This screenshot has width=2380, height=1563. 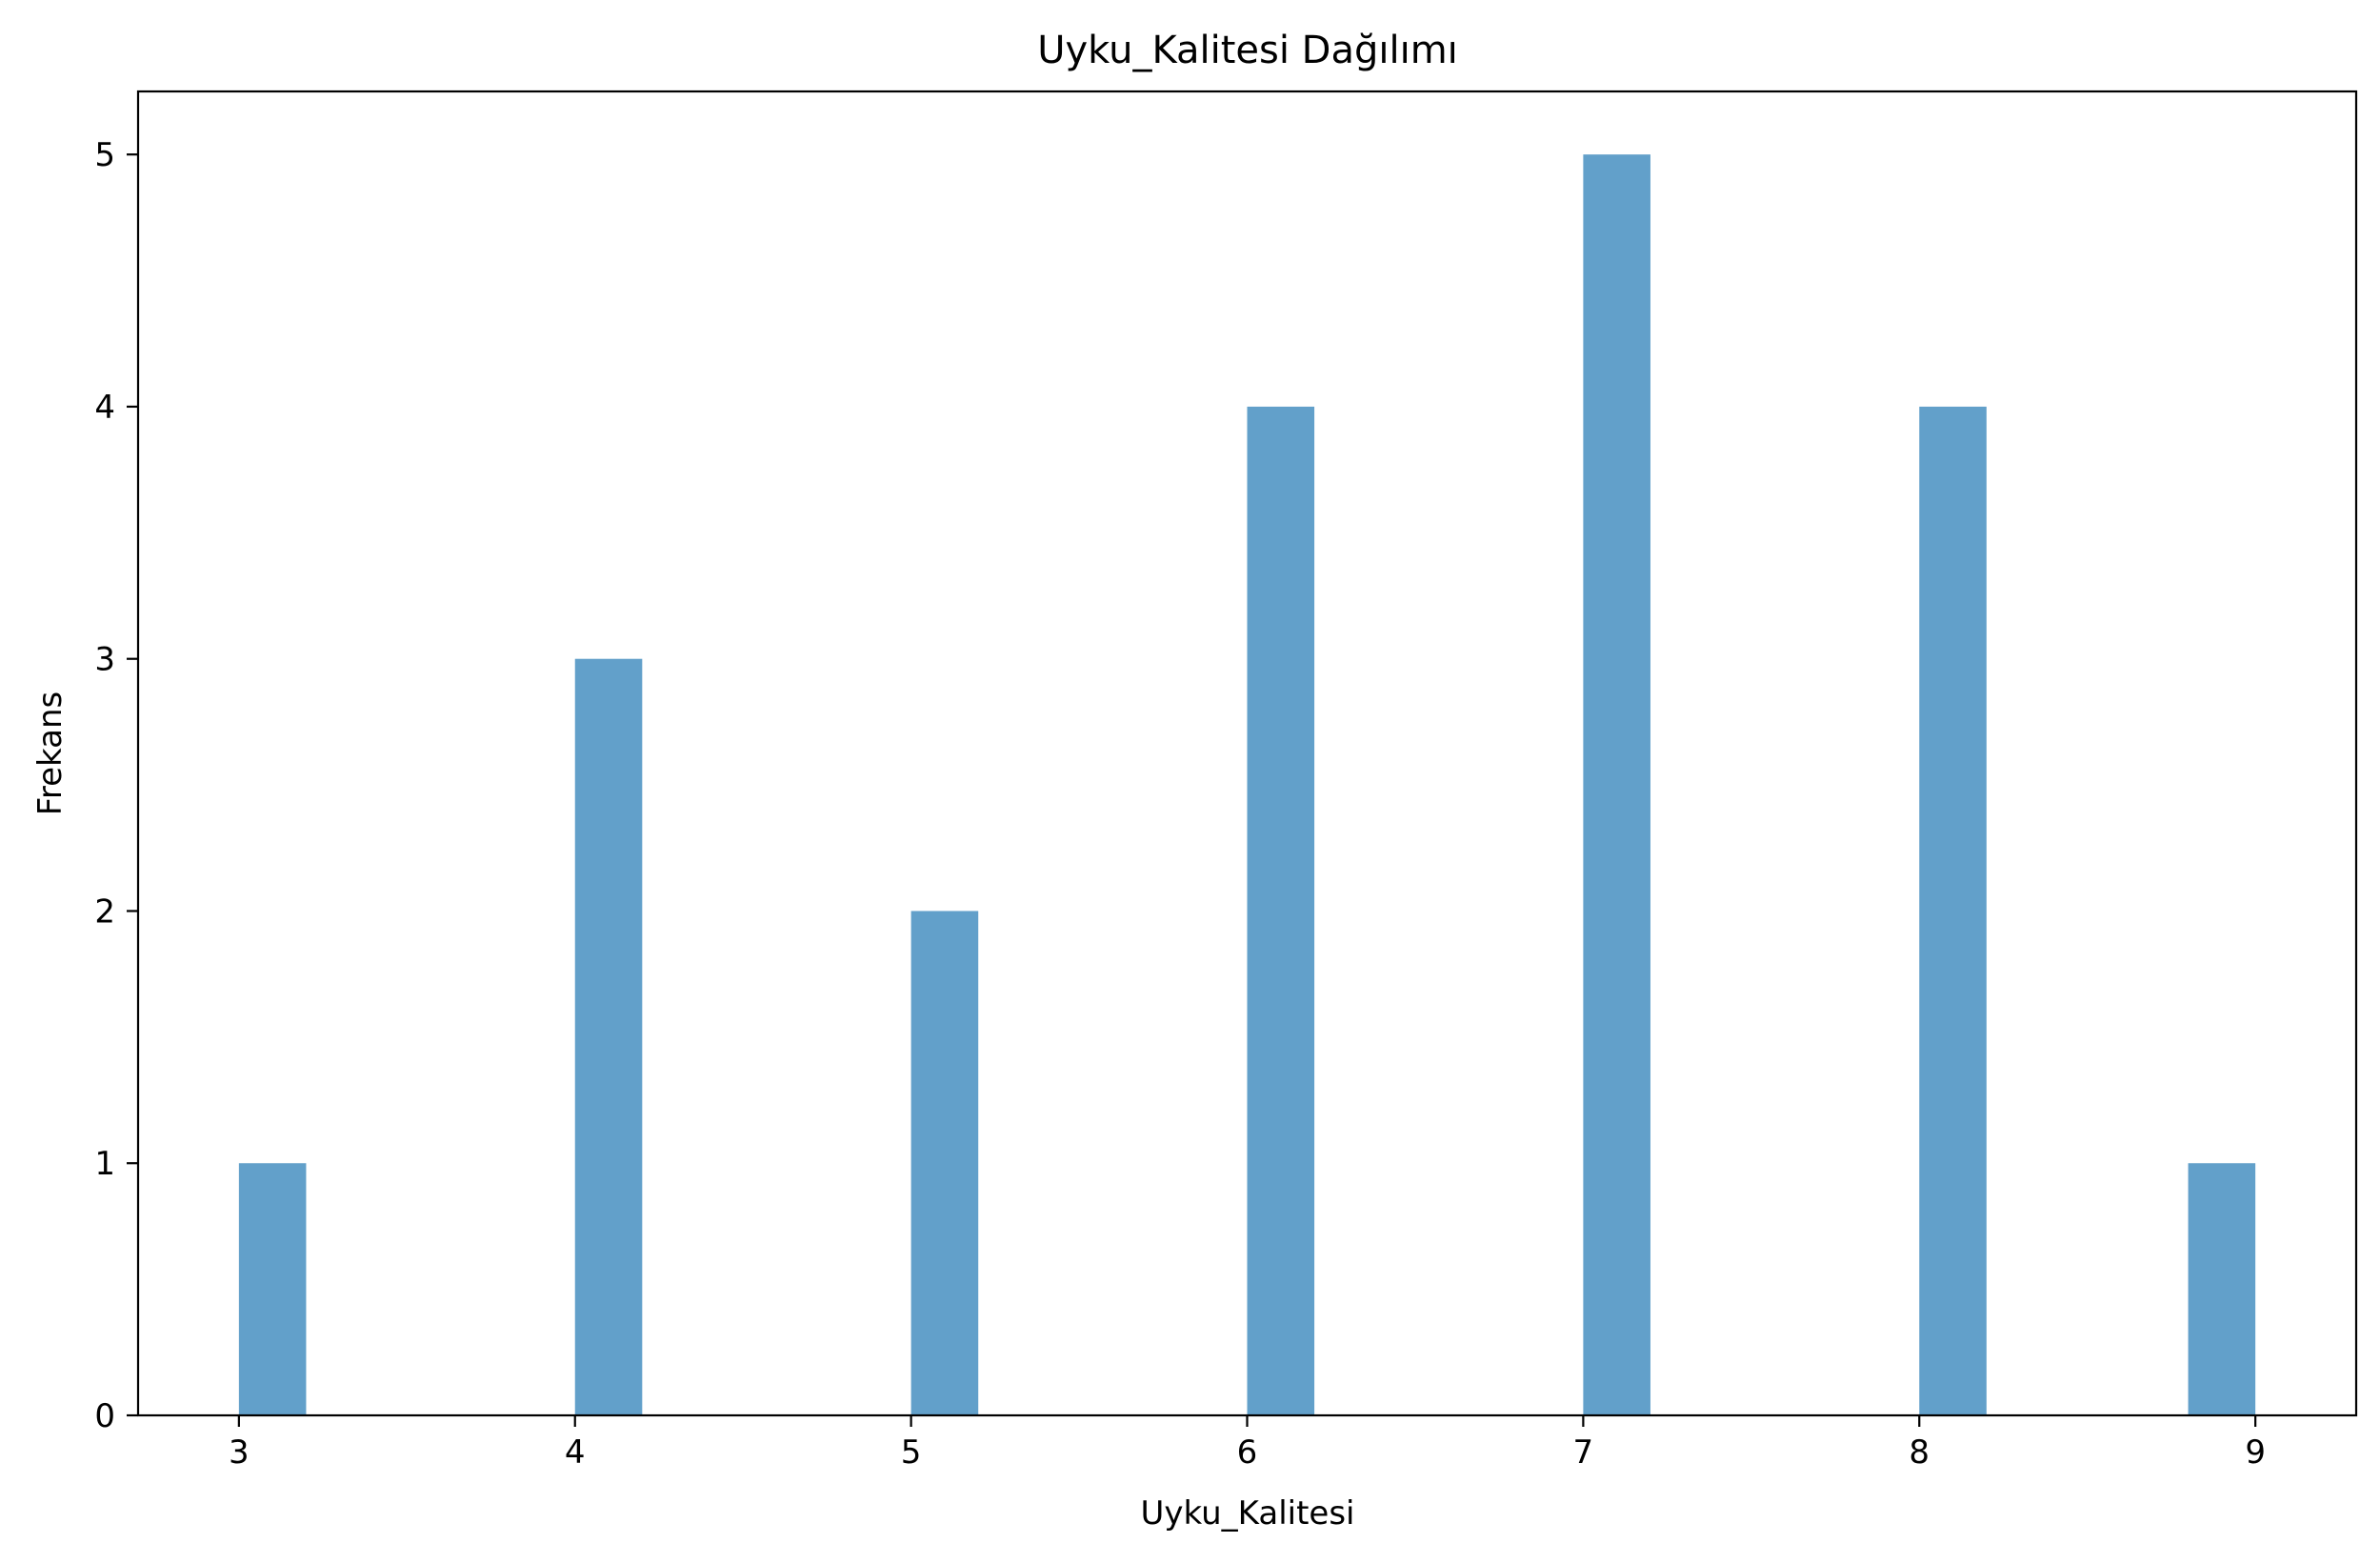 What do you see at coordinates (1919, 1453) in the screenshot?
I see `x-tick-label: 8` at bounding box center [1919, 1453].